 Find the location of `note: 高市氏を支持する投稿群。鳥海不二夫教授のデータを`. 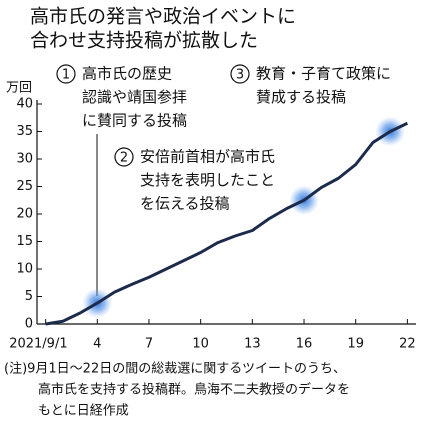

note: 高市氏を支持する投稿群。鳥海不二夫教授のデータを is located at coordinates (194, 390).